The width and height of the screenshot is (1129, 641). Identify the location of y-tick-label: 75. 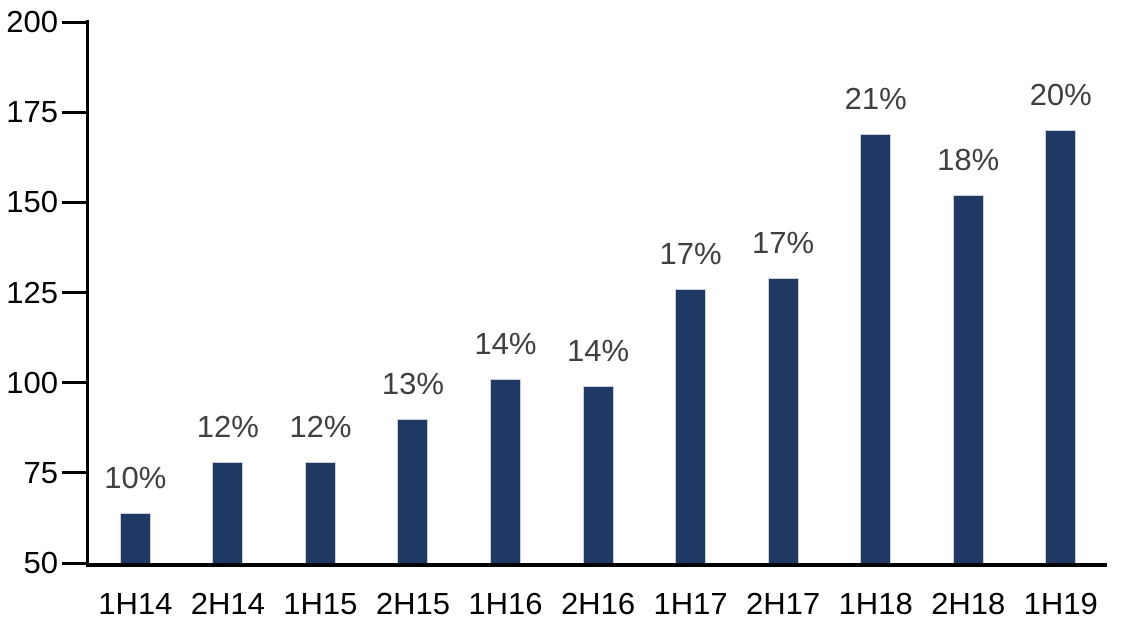
(40, 472).